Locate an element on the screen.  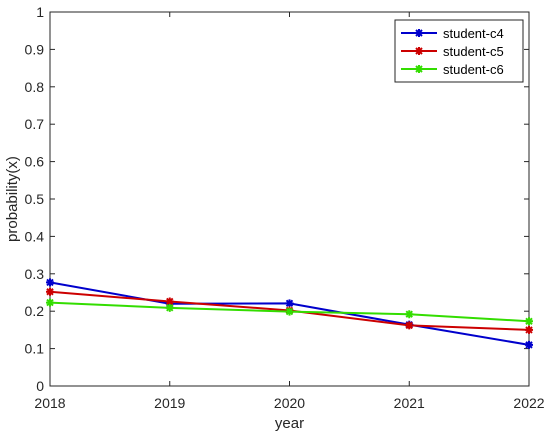
y-tick-label: 0.5 is located at coordinates (35, 199).